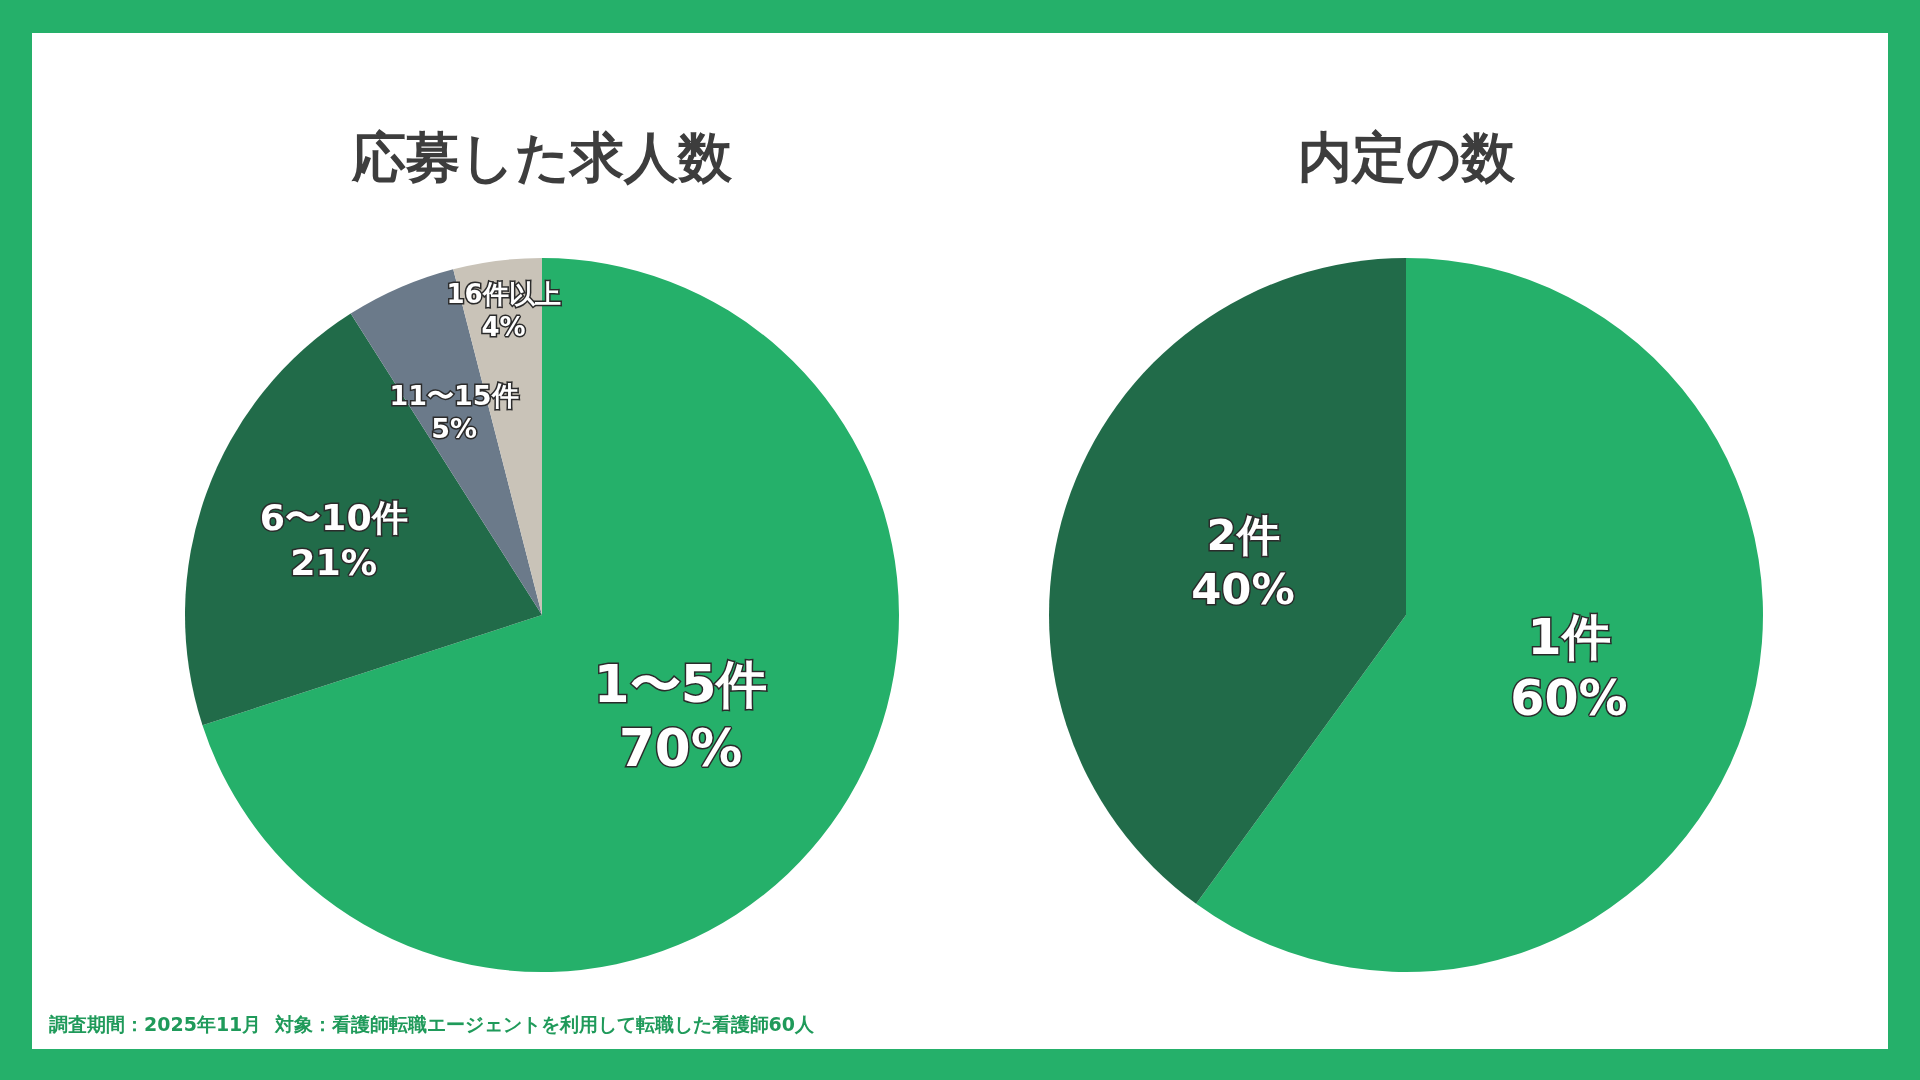 The height and width of the screenshot is (1080, 1920). I want to click on slice-label: 6〜10件, so click(333, 517).